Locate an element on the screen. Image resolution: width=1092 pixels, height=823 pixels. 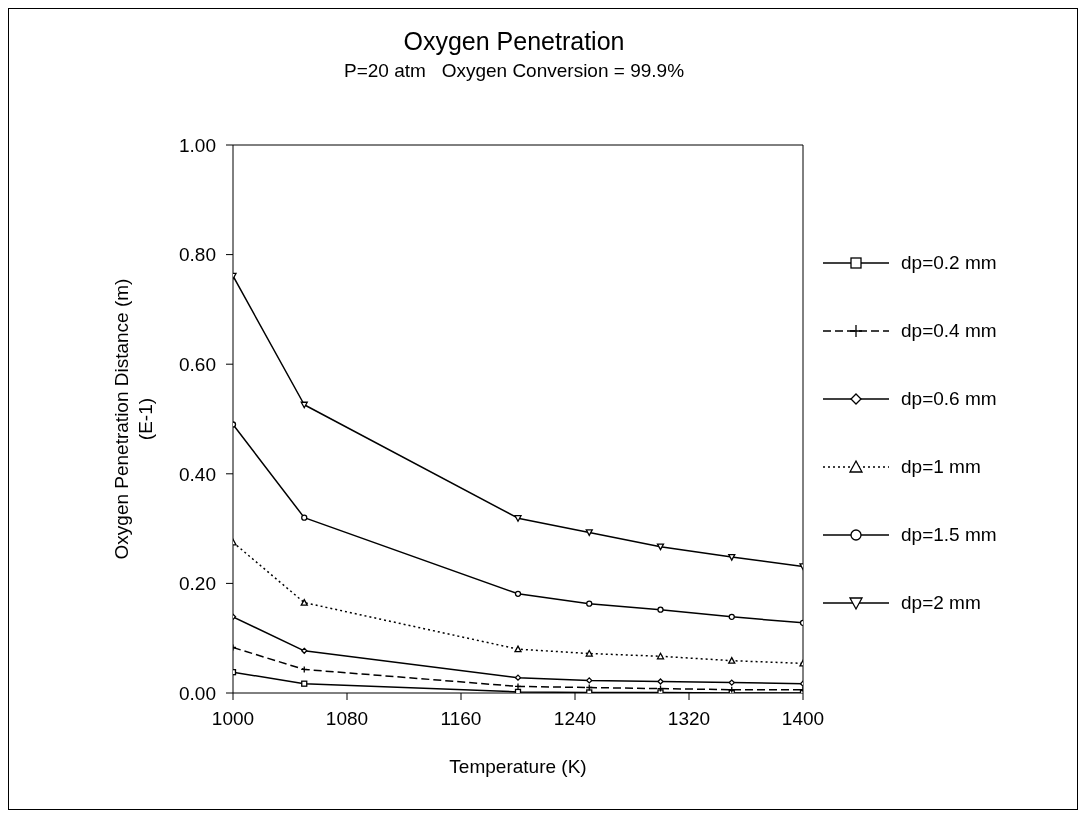
y-tick-label: 0.00 is located at coordinates (197, 693).